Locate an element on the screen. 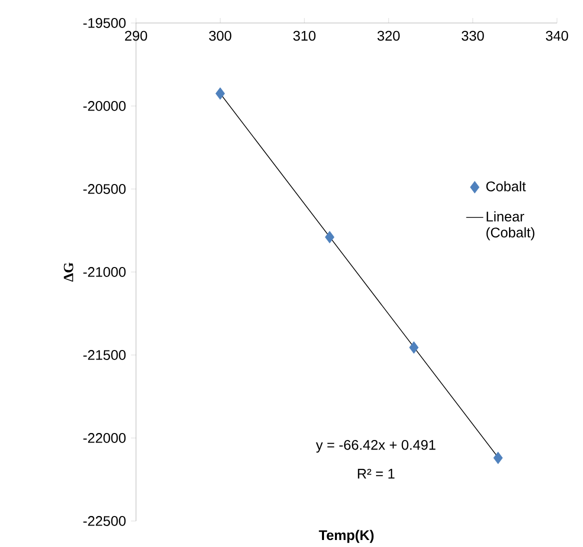 Image resolution: width=583 pixels, height=547 pixels. x-axis-title: Temp(K) is located at coordinates (346, 536).